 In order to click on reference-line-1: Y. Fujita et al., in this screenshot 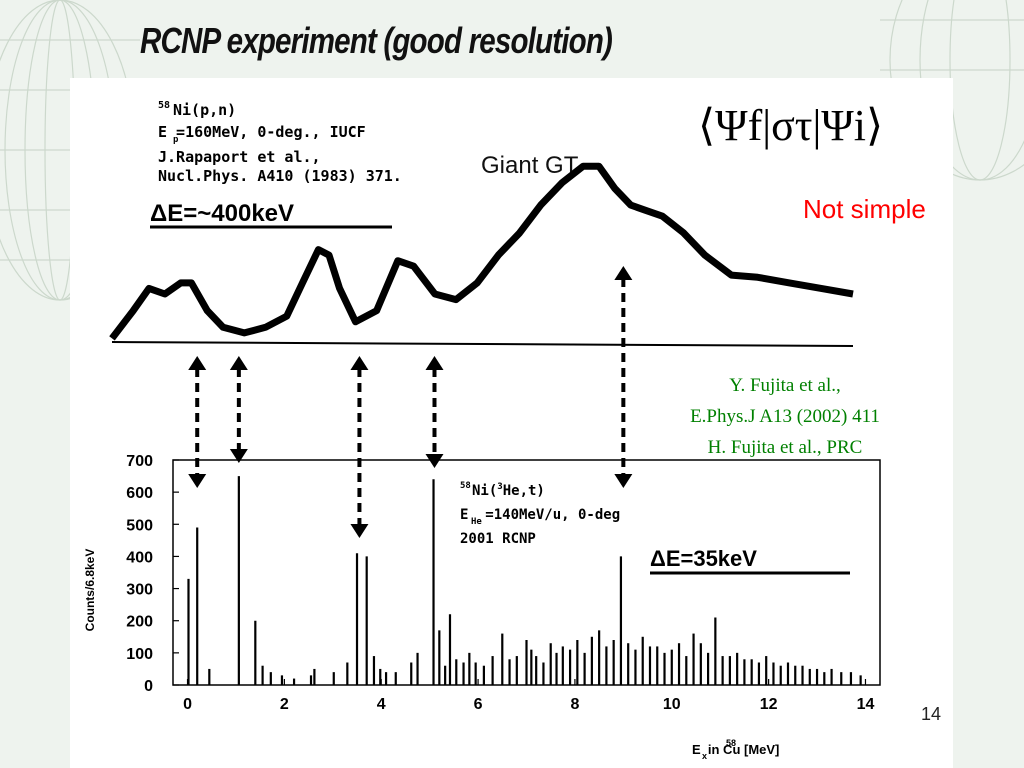, I will do `click(785, 385)`.